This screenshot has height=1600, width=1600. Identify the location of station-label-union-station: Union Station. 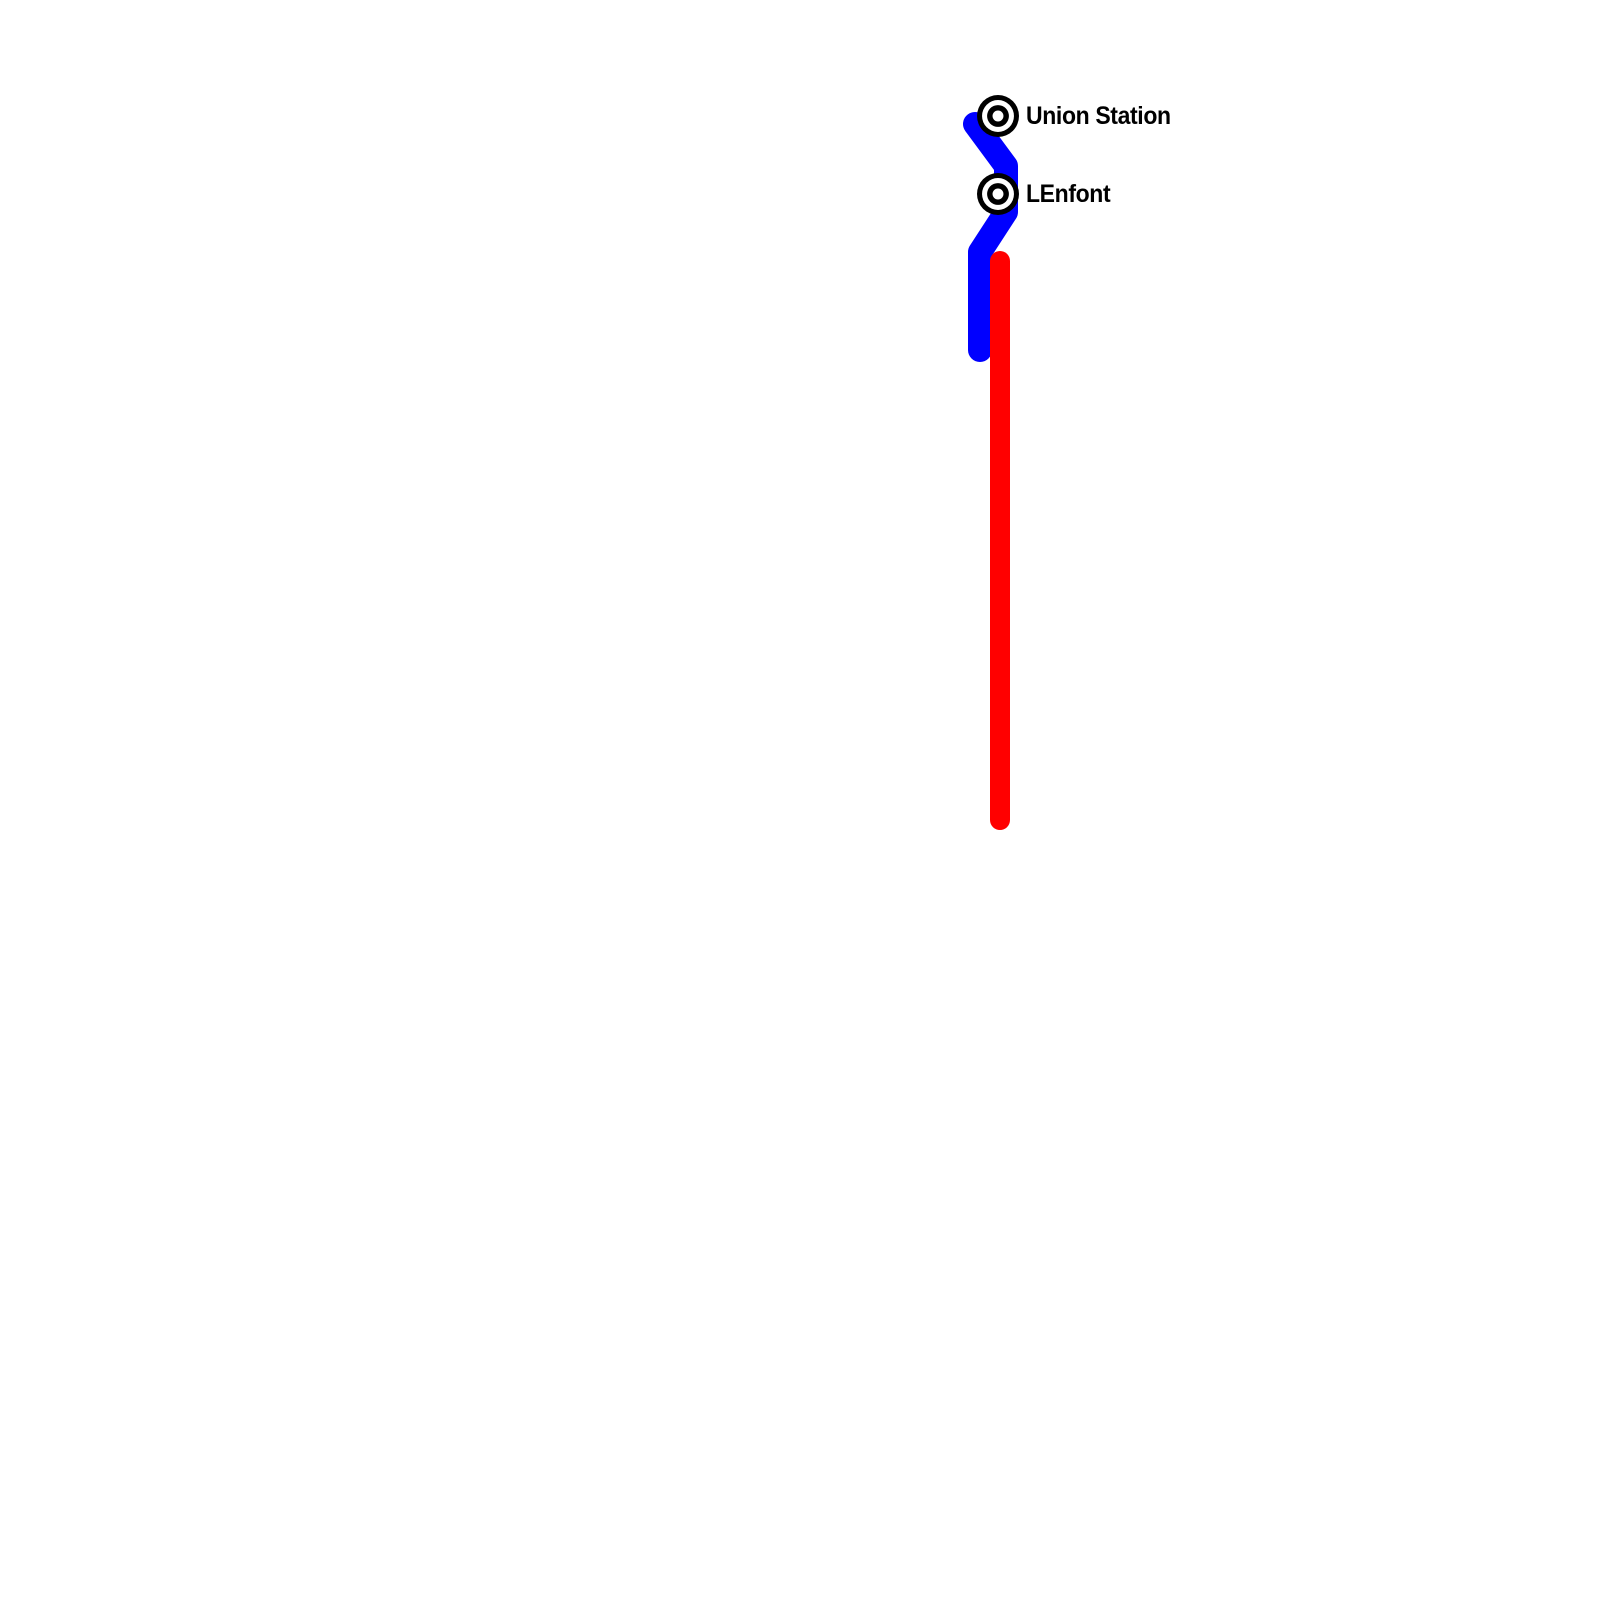
(1098, 116).